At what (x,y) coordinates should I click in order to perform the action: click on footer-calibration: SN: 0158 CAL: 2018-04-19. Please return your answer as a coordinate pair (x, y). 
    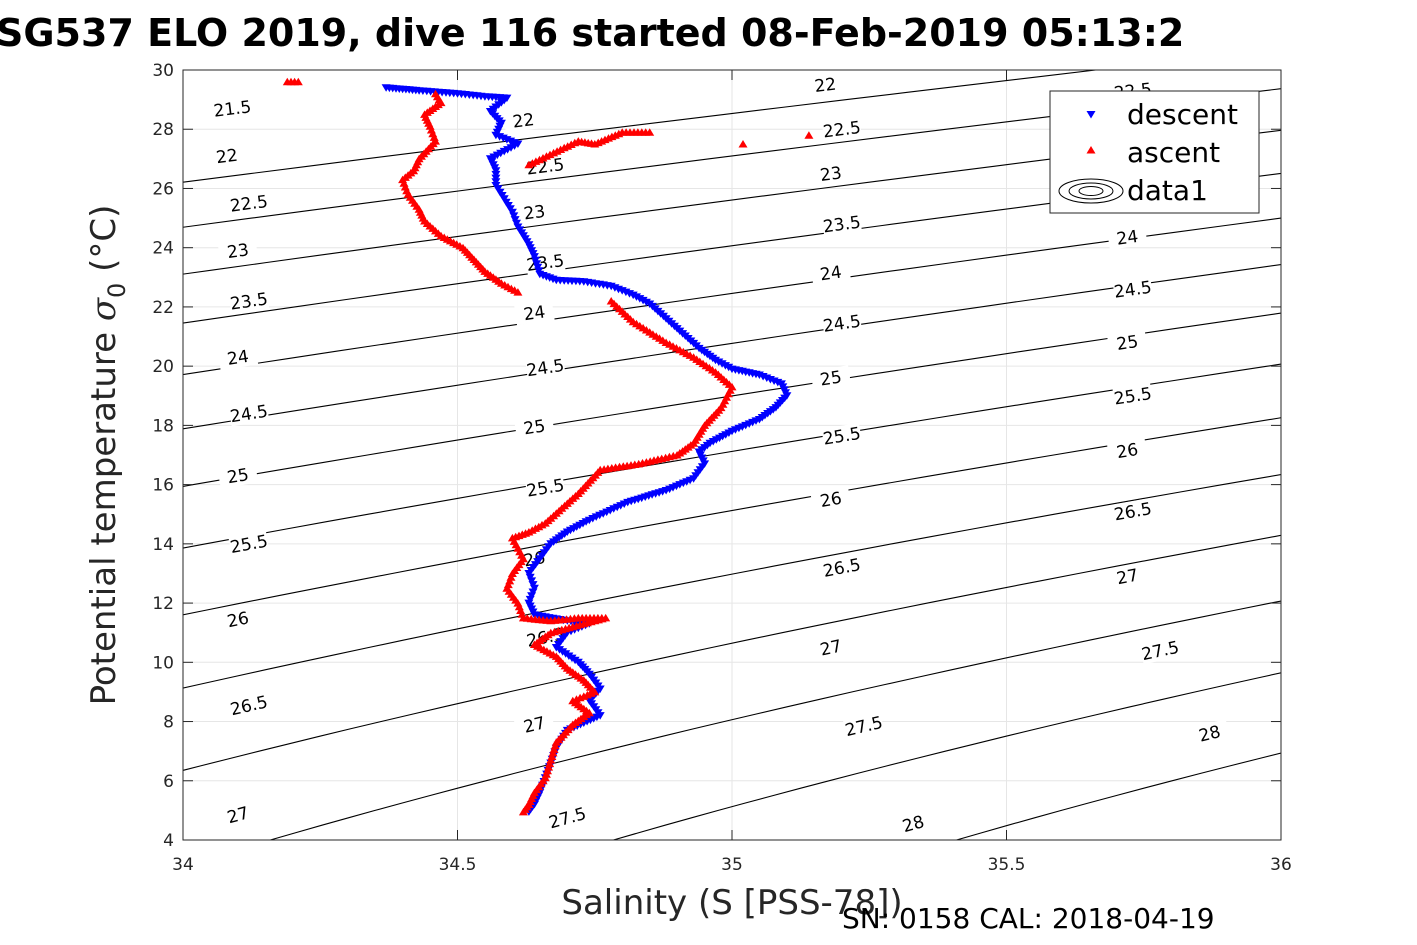
    Looking at the image, I should click on (1028, 918).